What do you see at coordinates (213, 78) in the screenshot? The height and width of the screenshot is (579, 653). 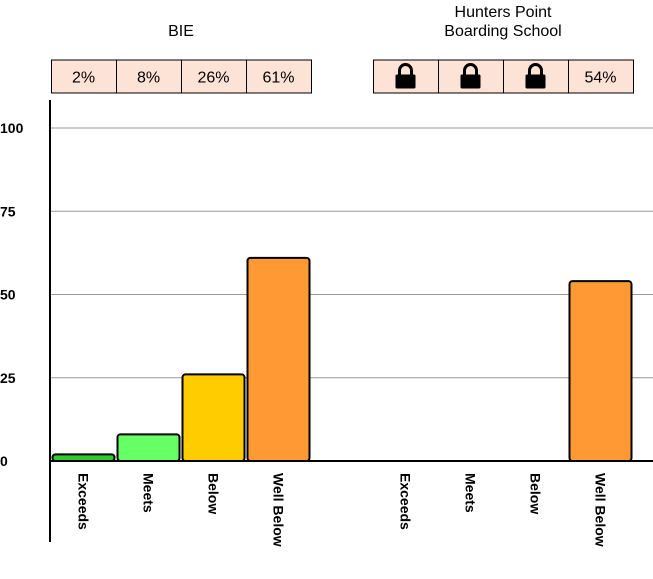 I see `percent-label: 26%` at bounding box center [213, 78].